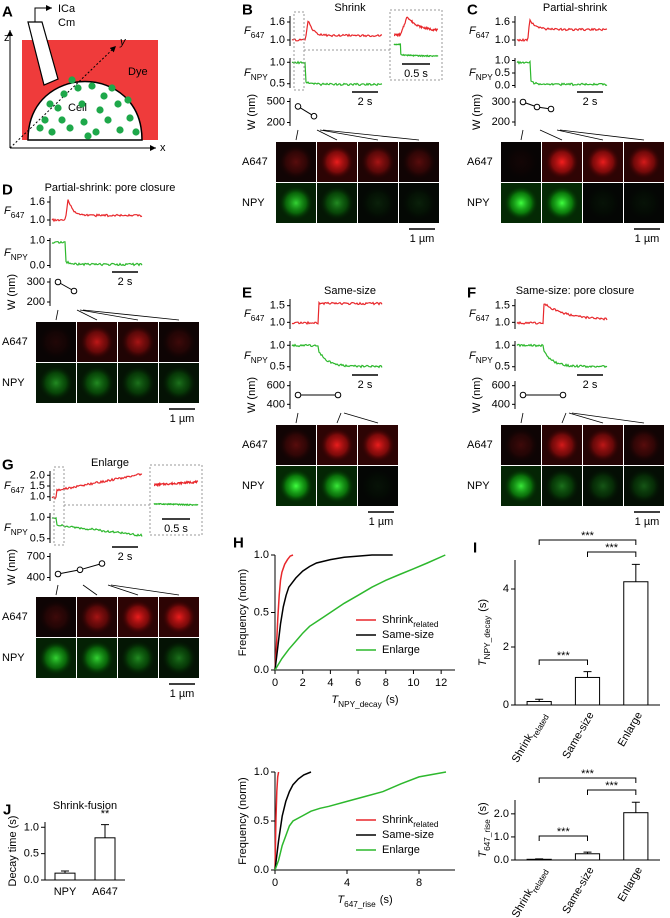 The image size is (670, 918). What do you see at coordinates (84, 78) in the screenshot?
I see `panel-a: A ICa Cm z x y Dye Cell` at bounding box center [84, 78].